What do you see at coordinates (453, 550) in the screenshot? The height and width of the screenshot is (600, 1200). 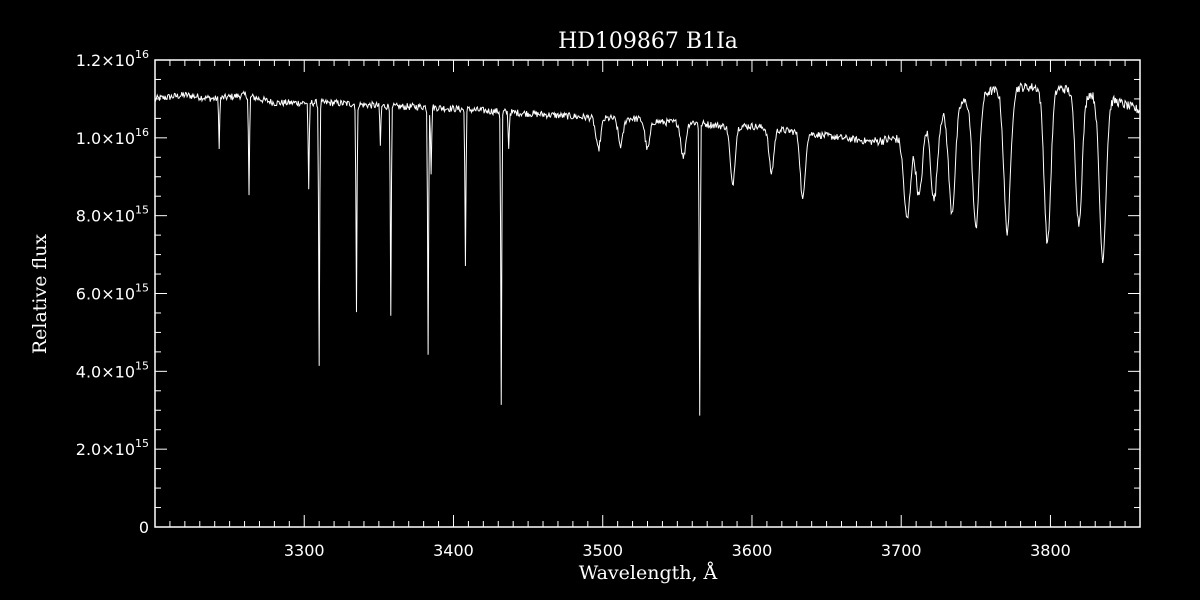 I see `x-tick-label: 3400` at bounding box center [453, 550].